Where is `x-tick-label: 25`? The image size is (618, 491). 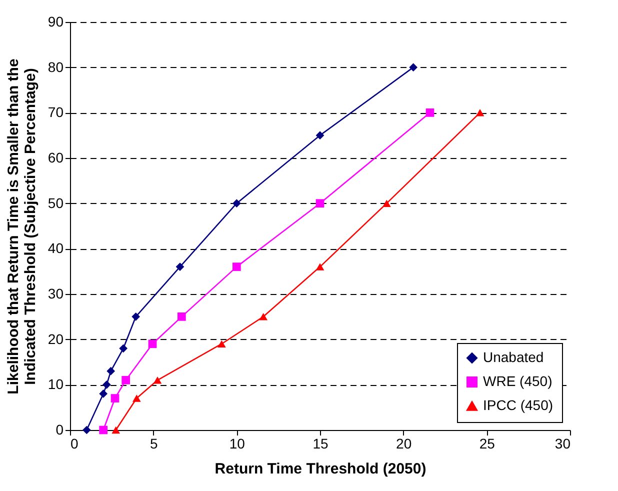
x-tick-label: 25 is located at coordinates (487, 444).